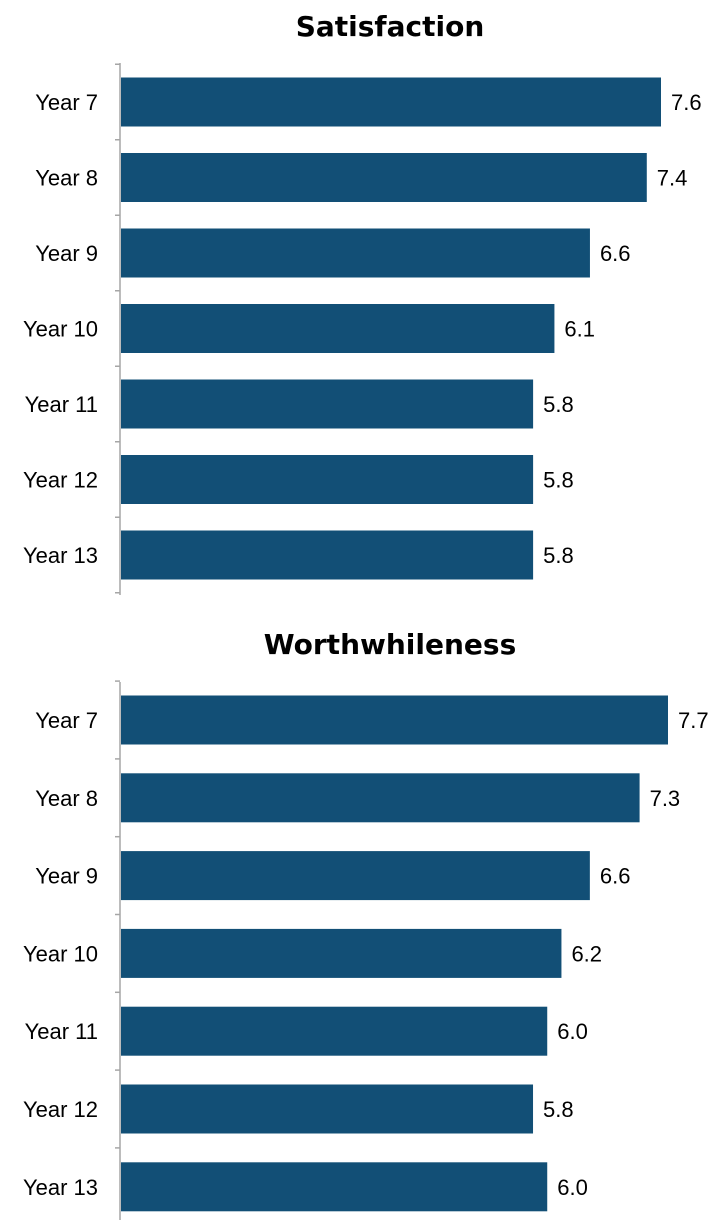 Image resolution: width=710 pixels, height=1220 pixels. What do you see at coordinates (390, 644) in the screenshot?
I see `chart-title: Worthwhileness` at bounding box center [390, 644].